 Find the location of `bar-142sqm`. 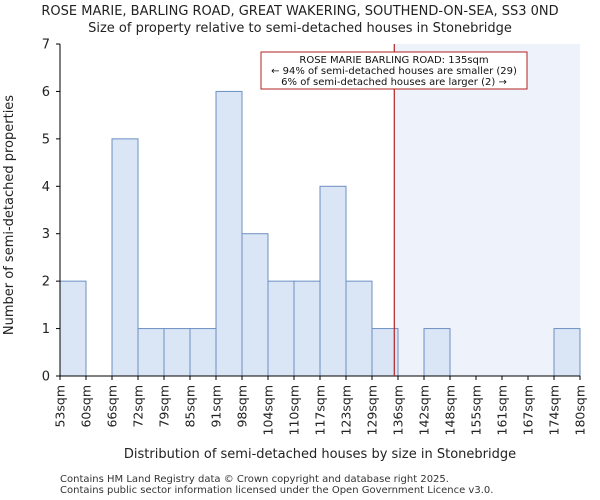

bar-142sqm is located at coordinates (437, 352).